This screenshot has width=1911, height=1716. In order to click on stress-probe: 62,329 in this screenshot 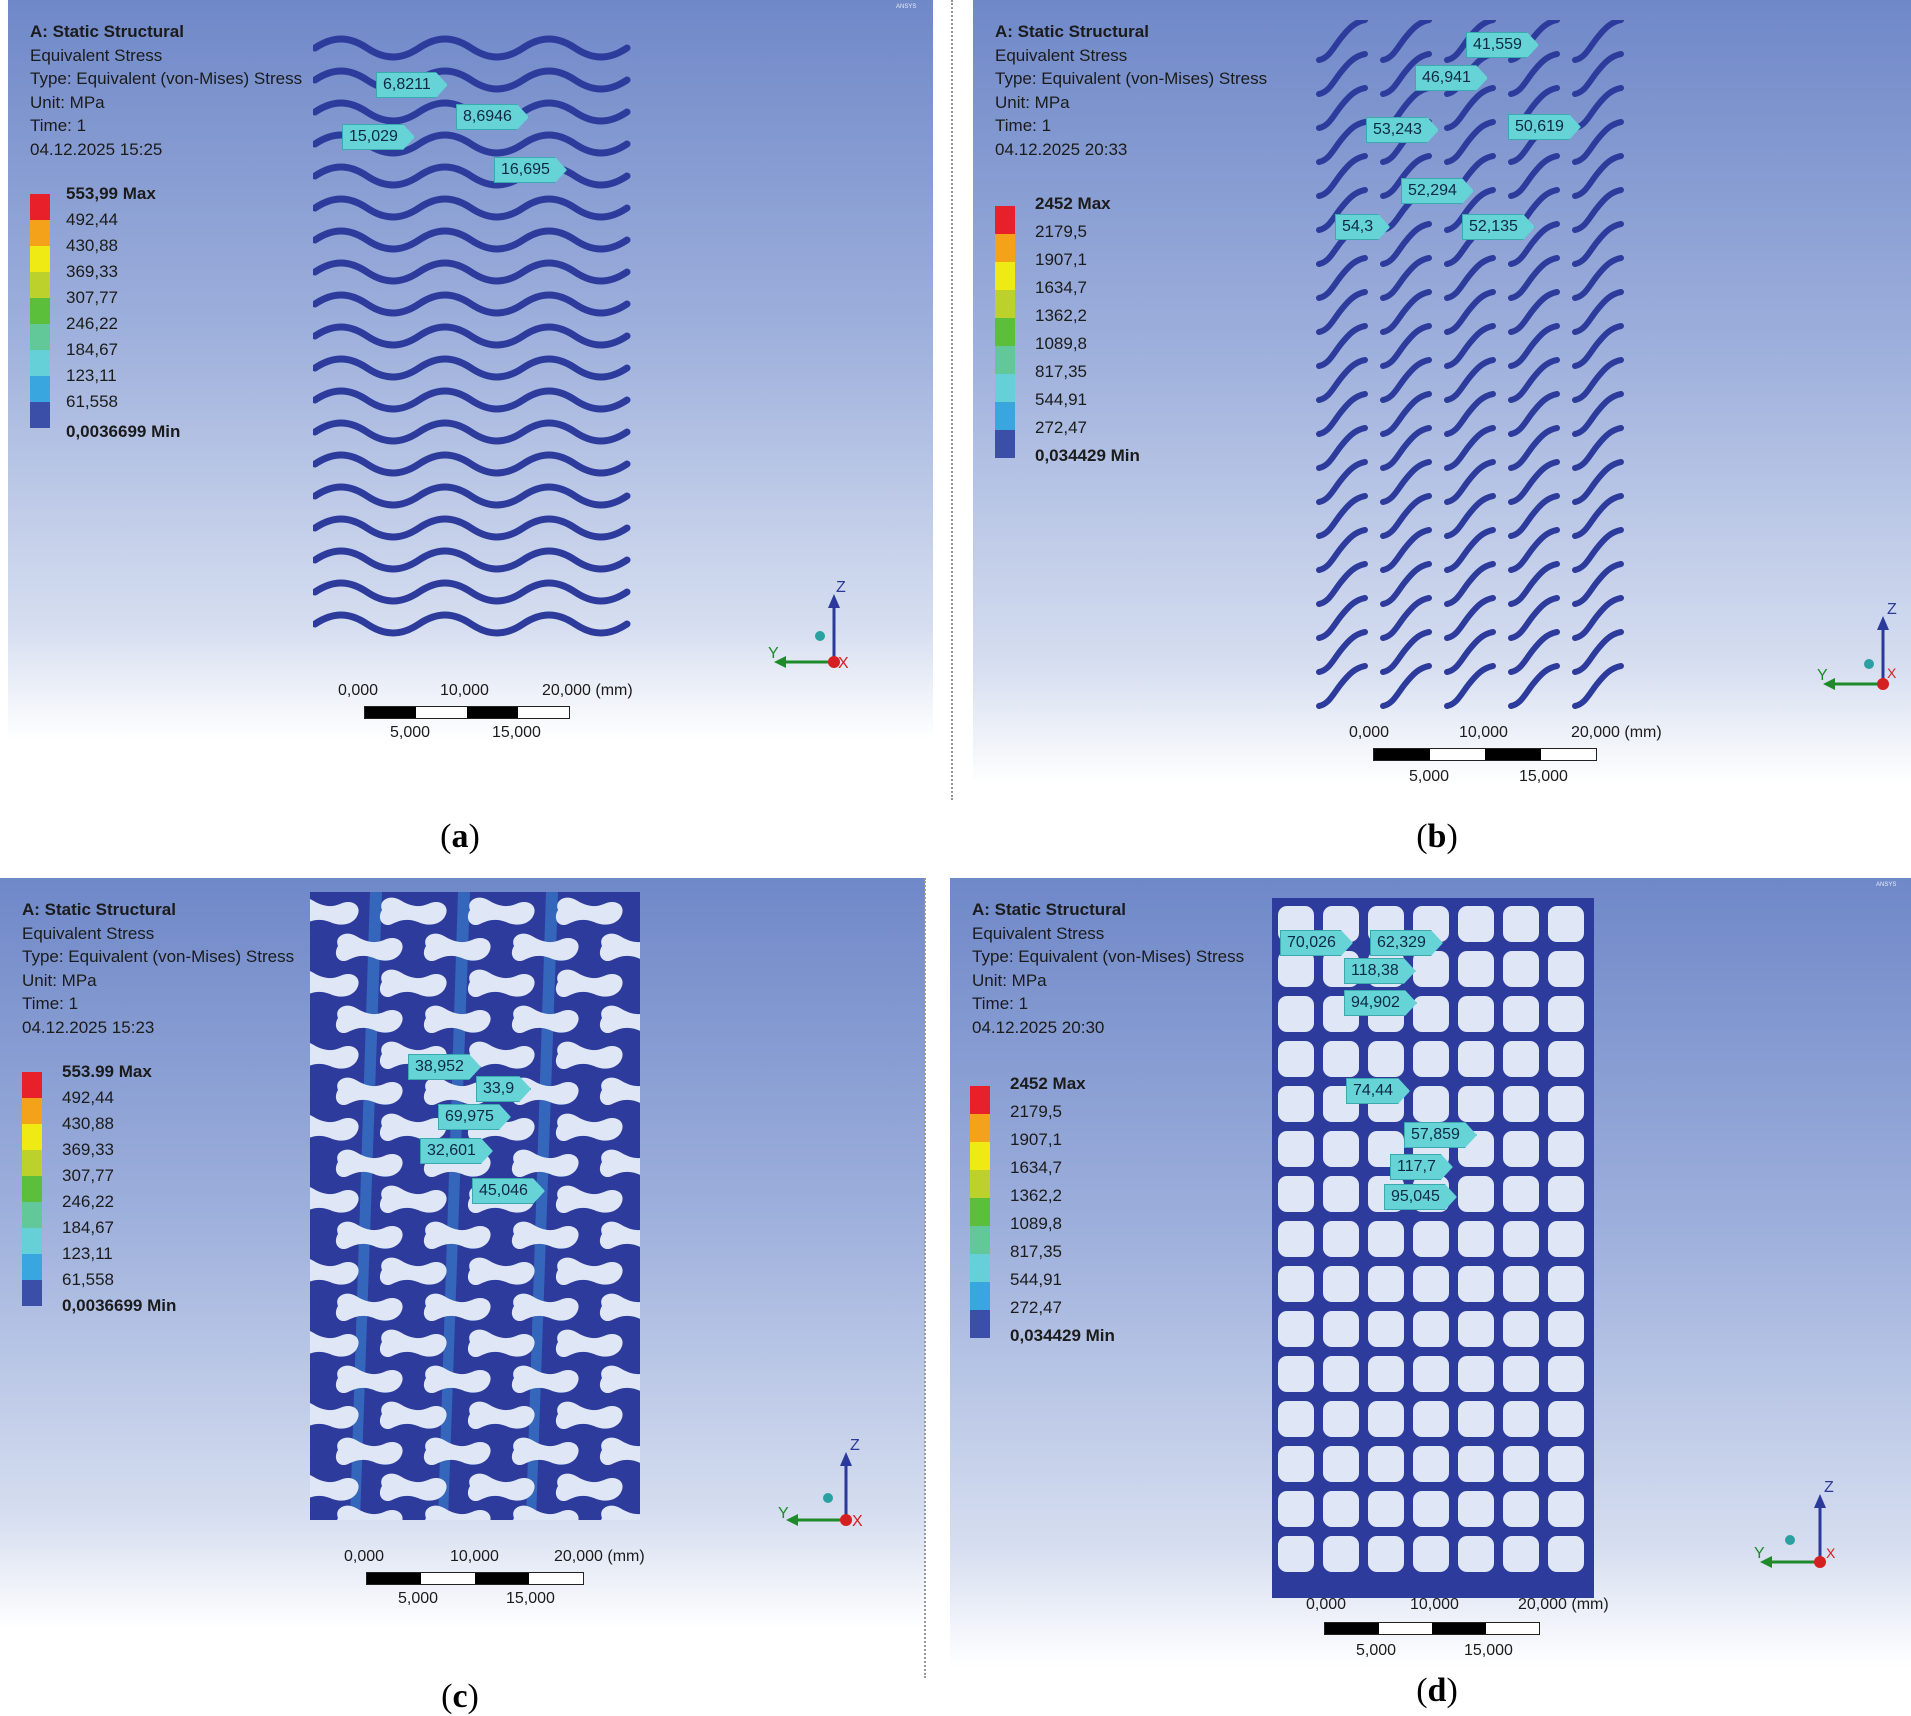, I will do `click(1406, 943)`.